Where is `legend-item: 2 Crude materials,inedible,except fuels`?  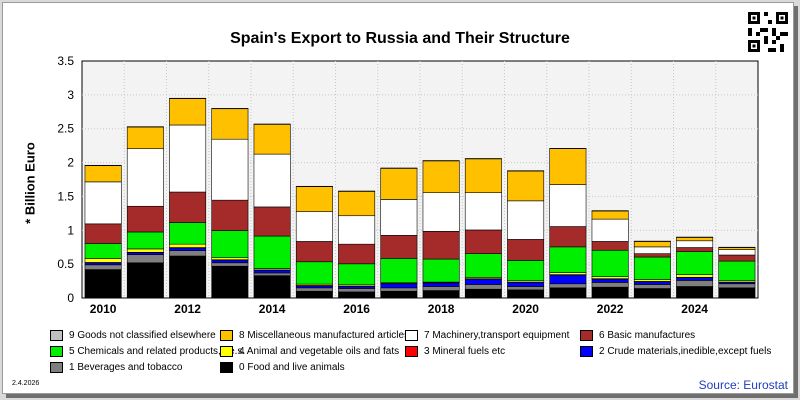
legend-item: 2 Crude materials,inedible,except fuels is located at coordinates (675, 351).